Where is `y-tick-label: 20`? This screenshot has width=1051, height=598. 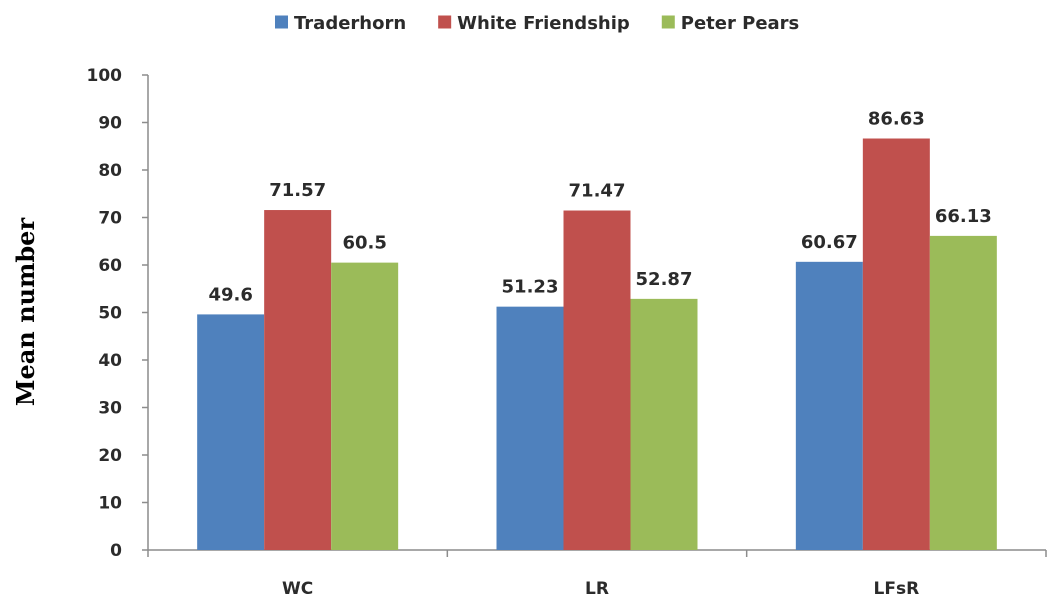 y-tick-label: 20 is located at coordinates (110, 456).